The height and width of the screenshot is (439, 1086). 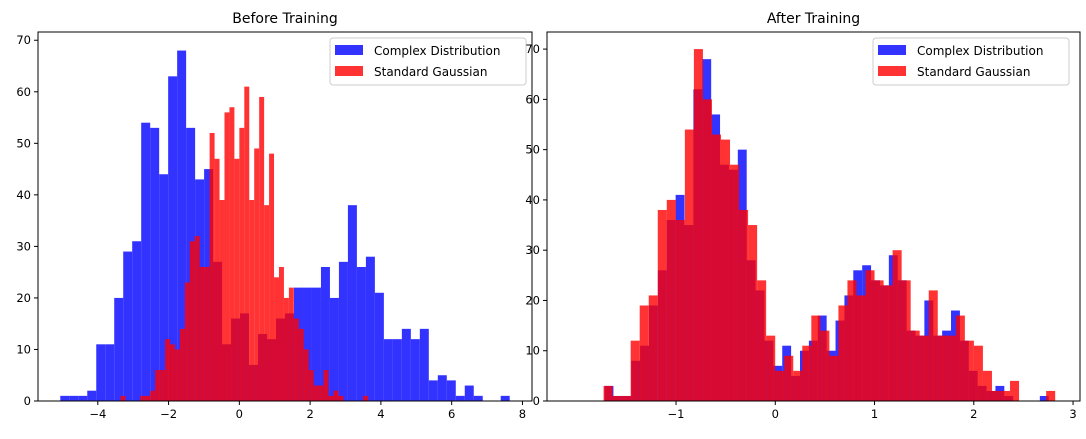 I want to click on y-tick-label: 20, so click(x=532, y=300).